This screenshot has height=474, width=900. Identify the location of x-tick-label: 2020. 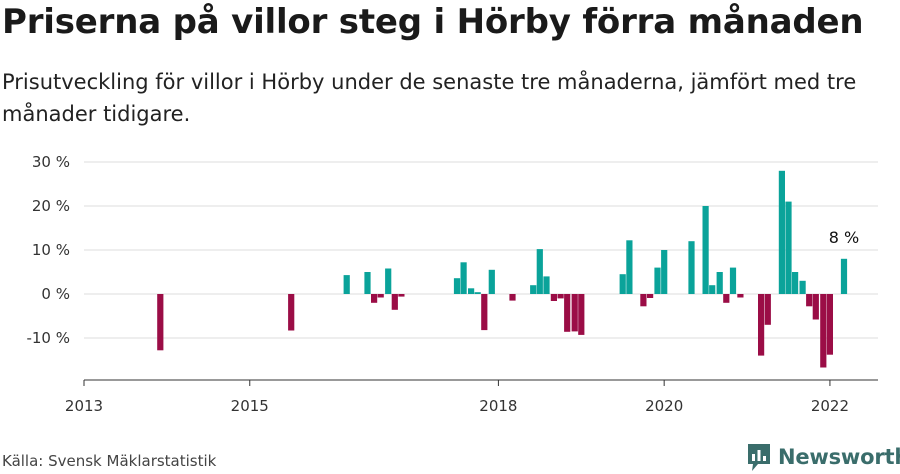
(664, 406).